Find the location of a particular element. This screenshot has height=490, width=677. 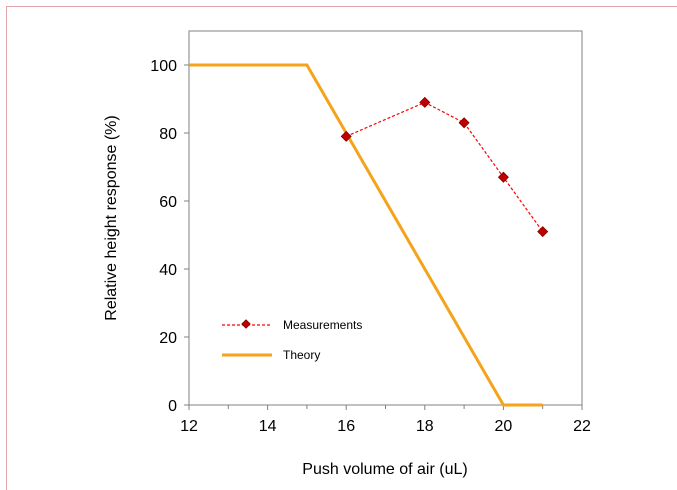

legend-theory-label: Theory is located at coordinates (301, 355).